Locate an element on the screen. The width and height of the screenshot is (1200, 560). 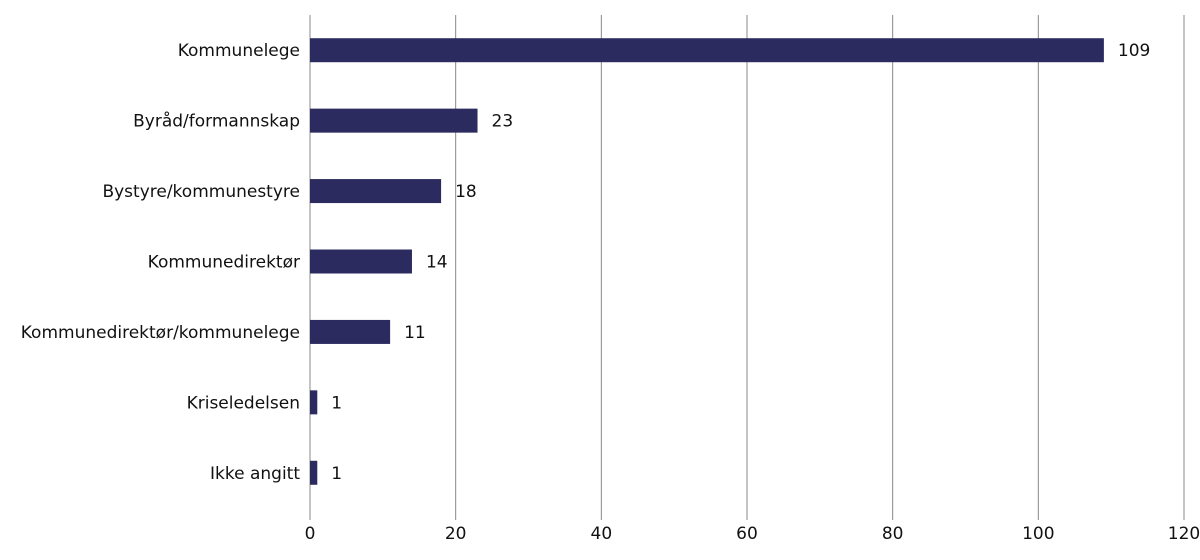
x-tick-label: 20 is located at coordinates (456, 534).